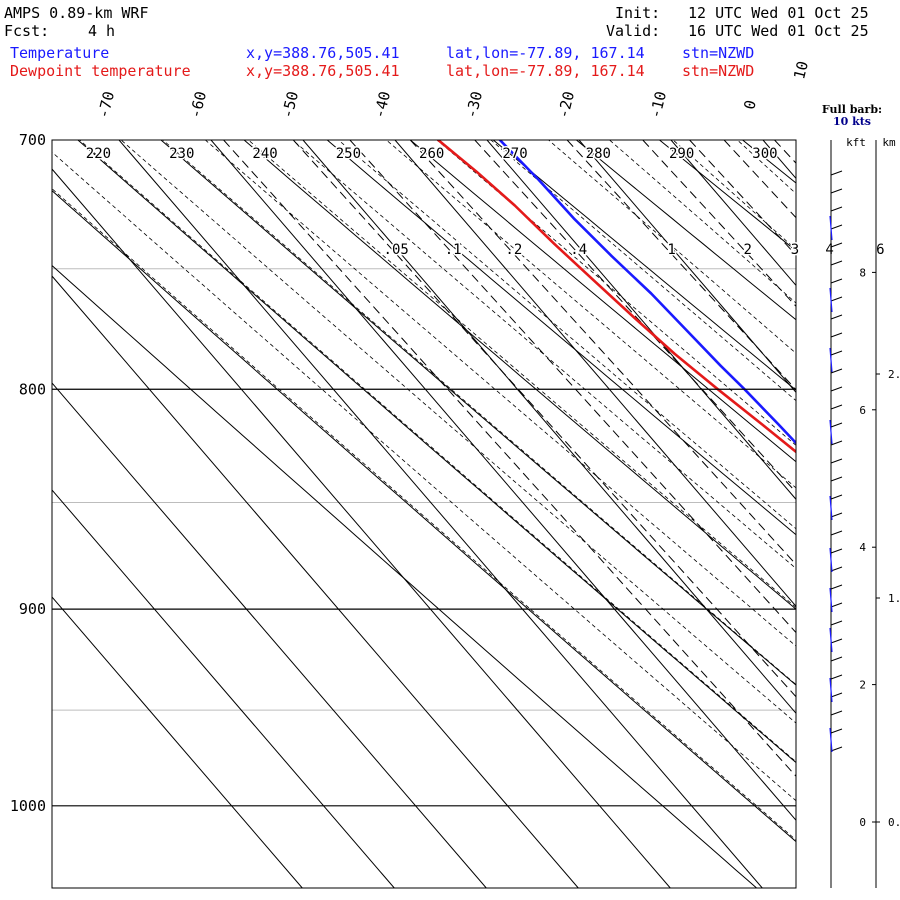 This screenshot has height=900, width=900. I want to click on kft-tick-label: 8, so click(862, 272).